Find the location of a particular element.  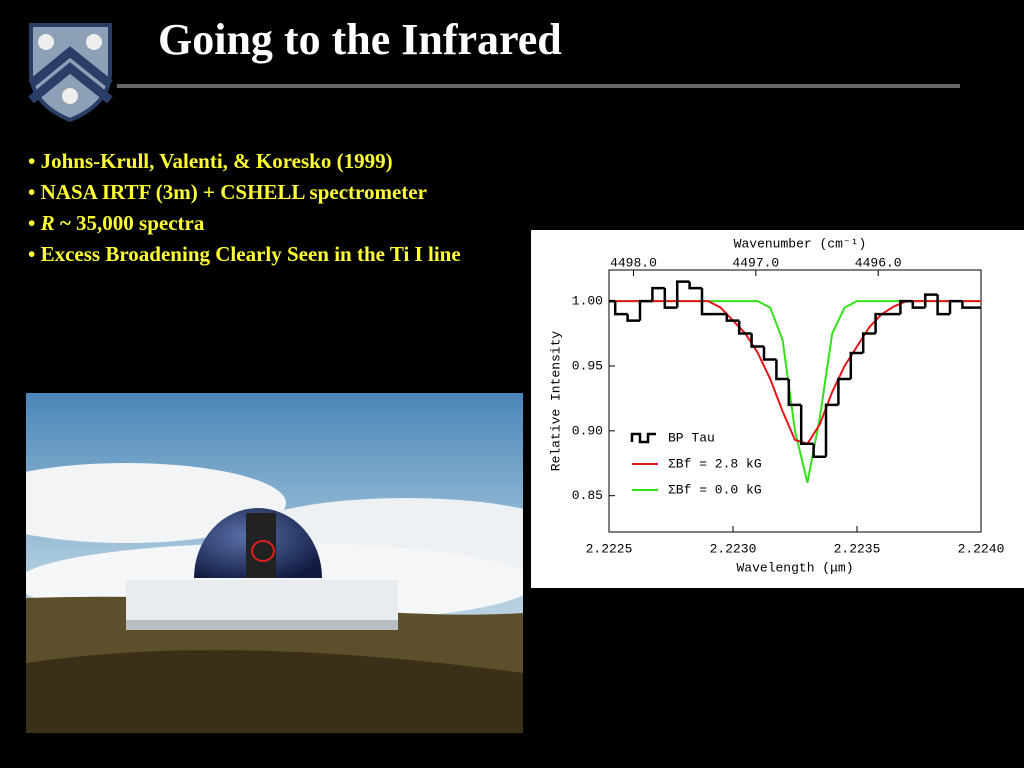

bullet-italic: R is located at coordinates (47, 223).